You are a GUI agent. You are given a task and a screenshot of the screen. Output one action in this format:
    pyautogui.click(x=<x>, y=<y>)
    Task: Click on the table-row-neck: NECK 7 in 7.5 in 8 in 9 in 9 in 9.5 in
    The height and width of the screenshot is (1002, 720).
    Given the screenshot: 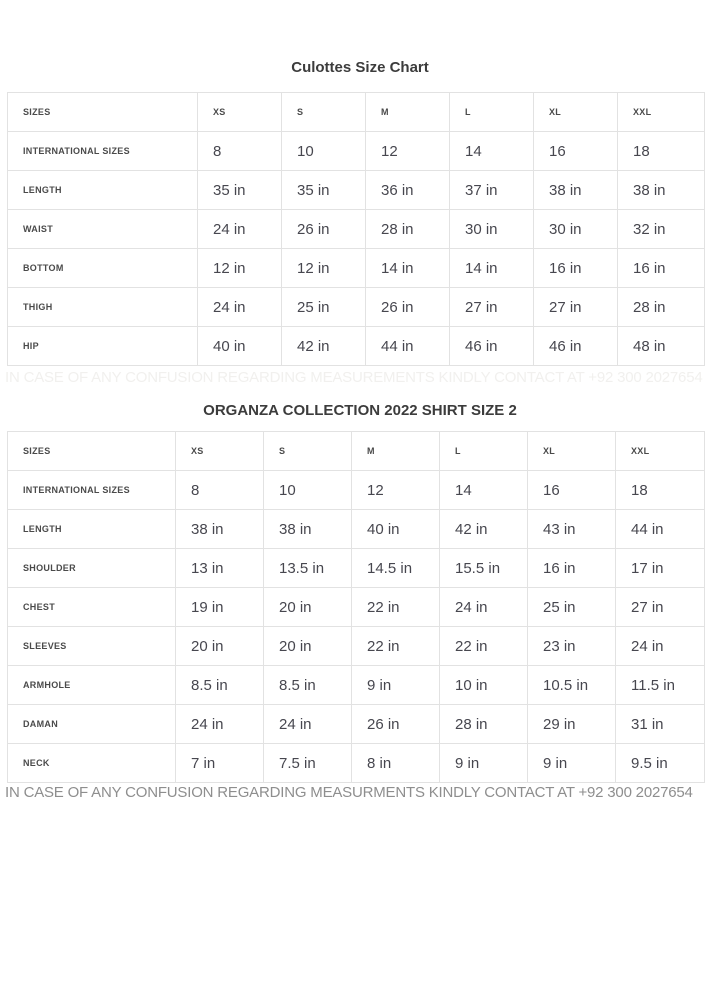 What is the action you would take?
    pyautogui.click(x=356, y=763)
    